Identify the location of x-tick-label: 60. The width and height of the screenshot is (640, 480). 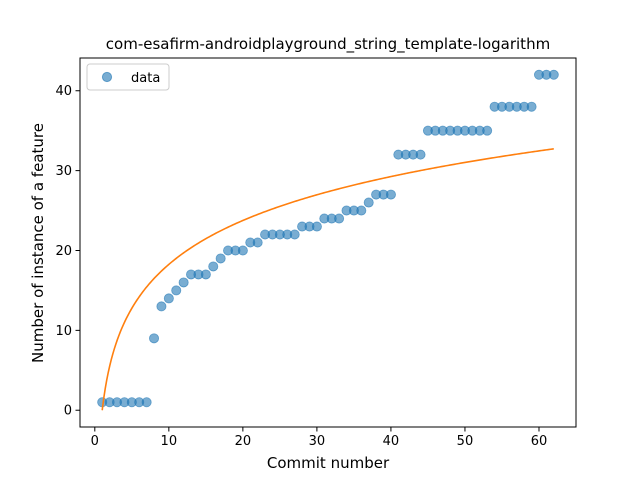
(539, 441).